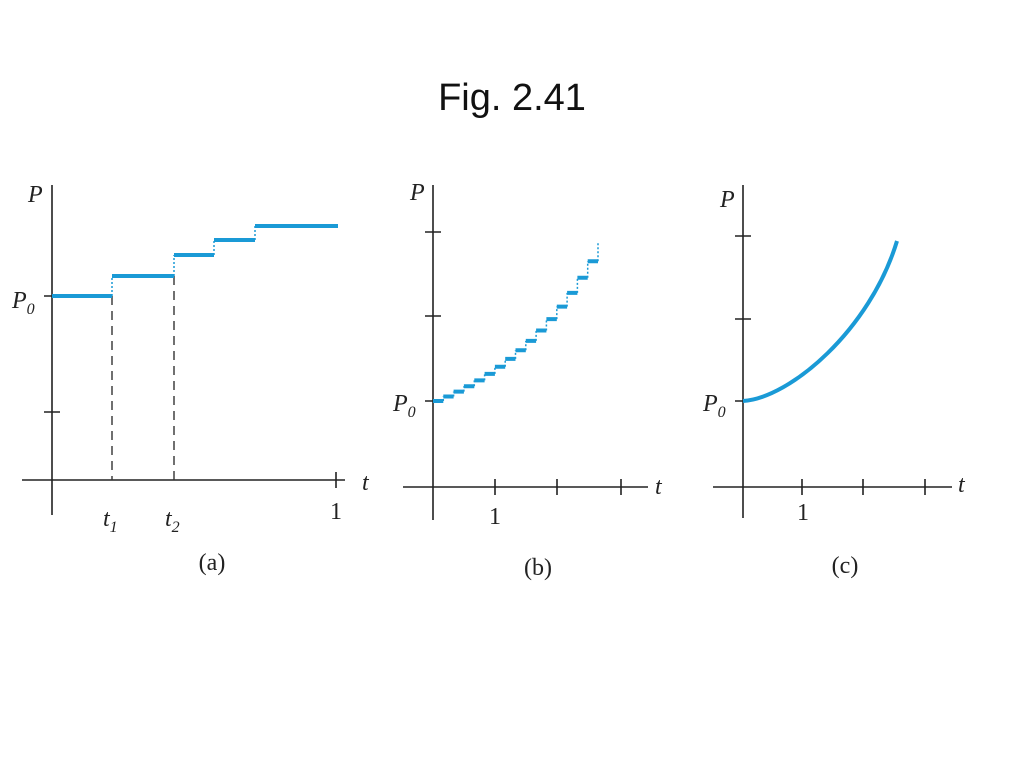  Describe the element at coordinates (512, 98) in the screenshot. I see `title: Fig. 2.41` at that location.